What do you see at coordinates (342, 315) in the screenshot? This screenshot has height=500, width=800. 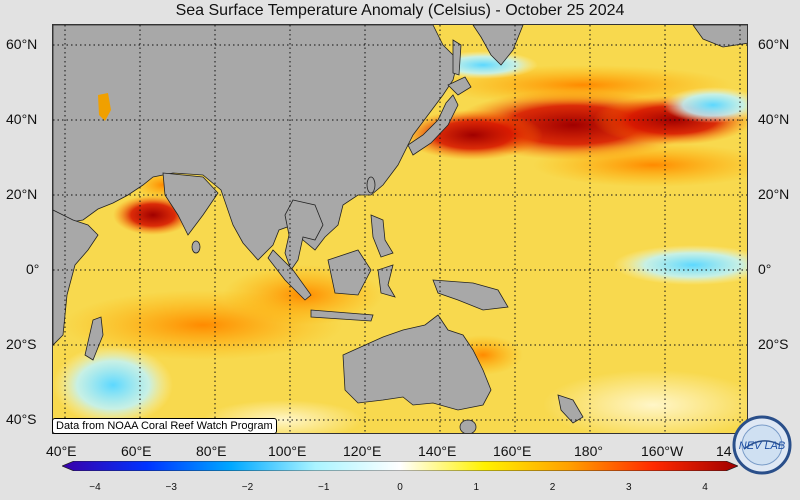 I see `land-java` at bounding box center [342, 315].